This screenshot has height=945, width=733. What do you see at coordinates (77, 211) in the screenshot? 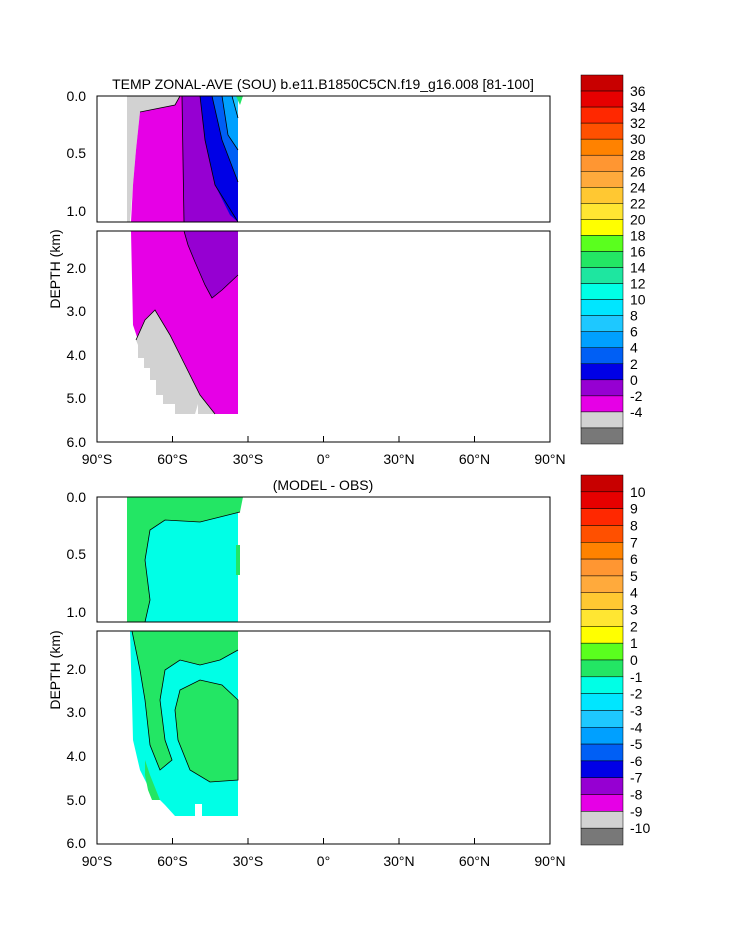
I see `tick-label: 1.0` at bounding box center [77, 211].